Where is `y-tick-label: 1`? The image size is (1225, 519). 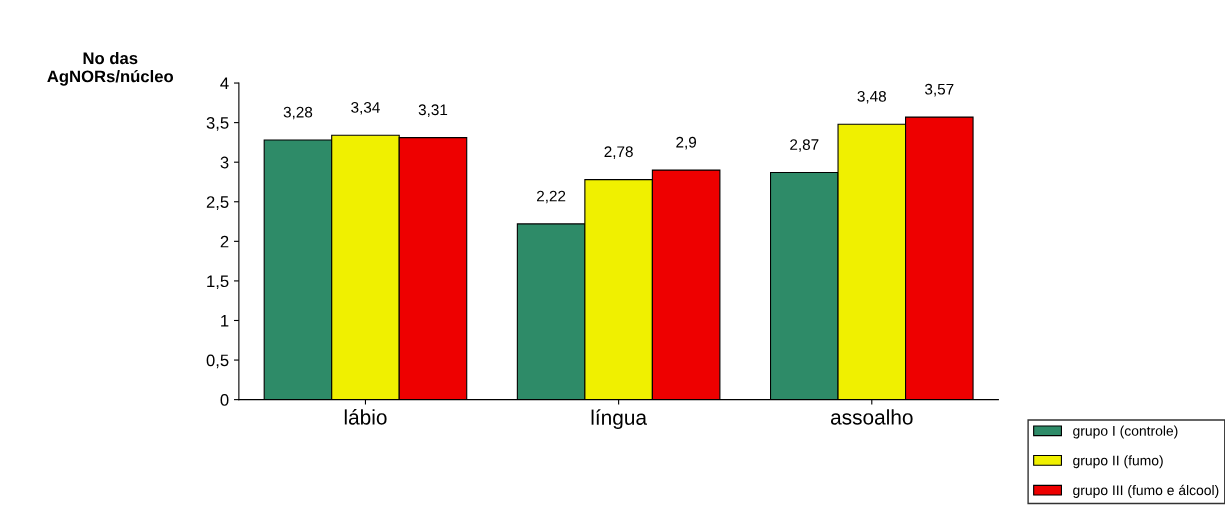
y-tick-label: 1 is located at coordinates (225, 321).